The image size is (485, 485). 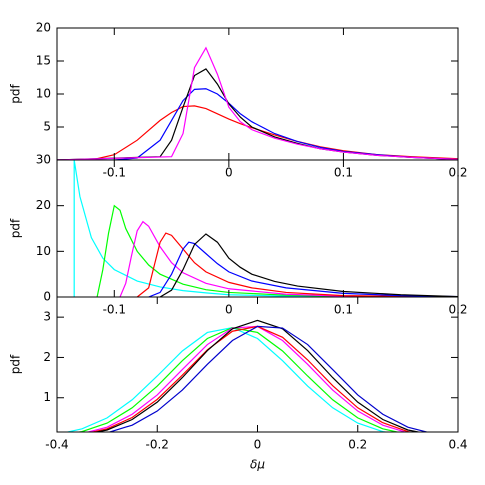 What do you see at coordinates (47, 317) in the screenshot?
I see `y-tick-label: 3` at bounding box center [47, 317].